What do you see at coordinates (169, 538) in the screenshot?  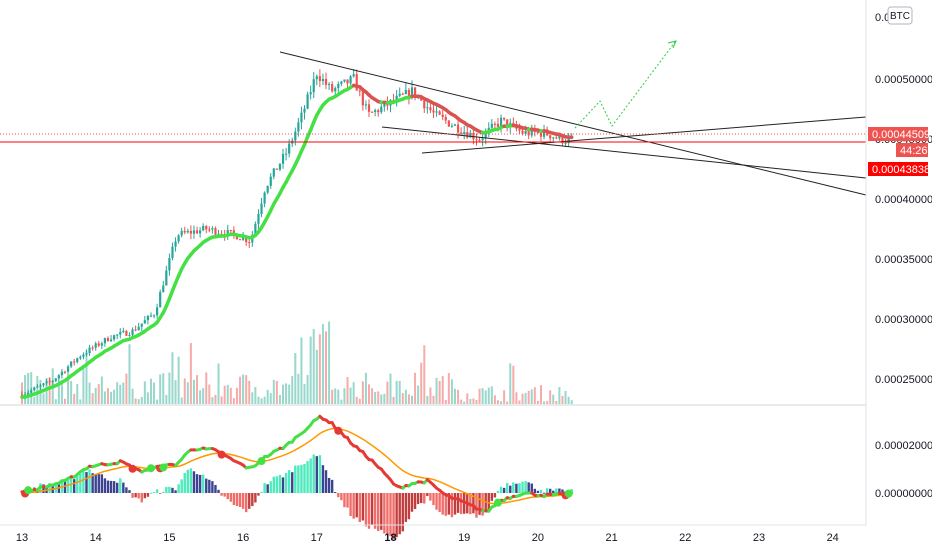 I see `date-tick-label: 15` at bounding box center [169, 538].